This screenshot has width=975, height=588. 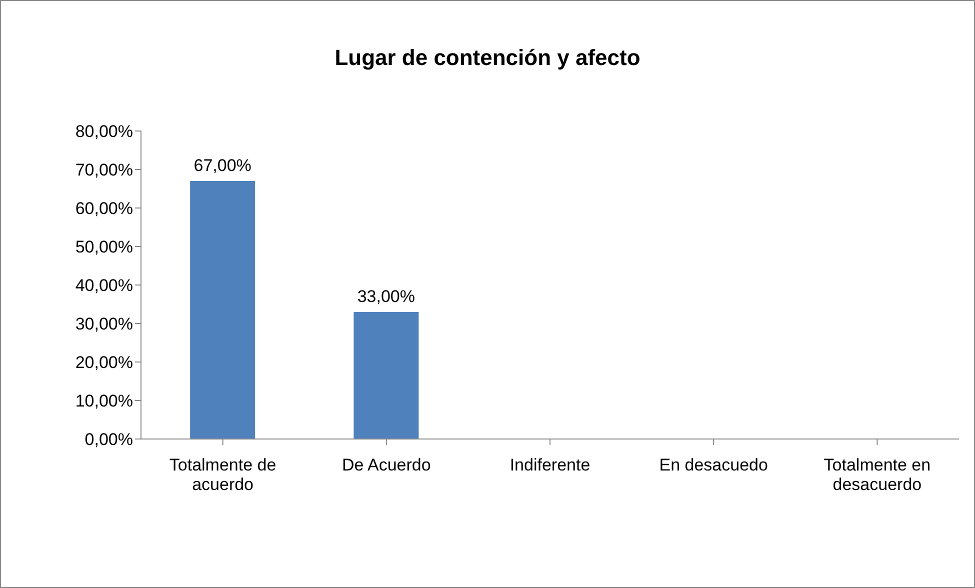 I want to click on y-tick-label: 80,00%, so click(x=104, y=132).